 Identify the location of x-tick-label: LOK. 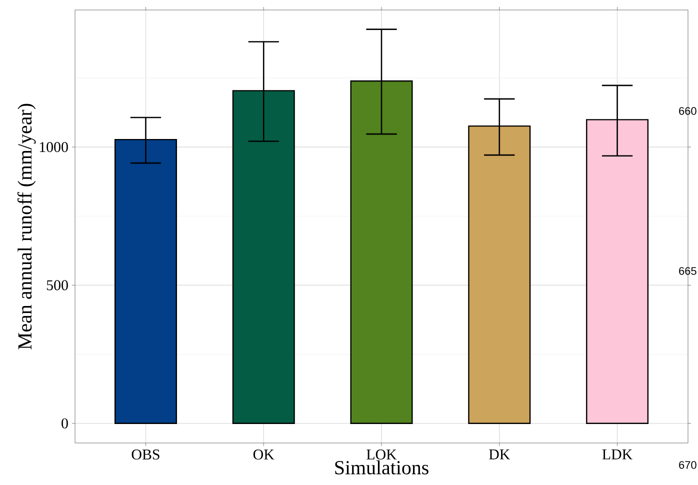
(381, 455).